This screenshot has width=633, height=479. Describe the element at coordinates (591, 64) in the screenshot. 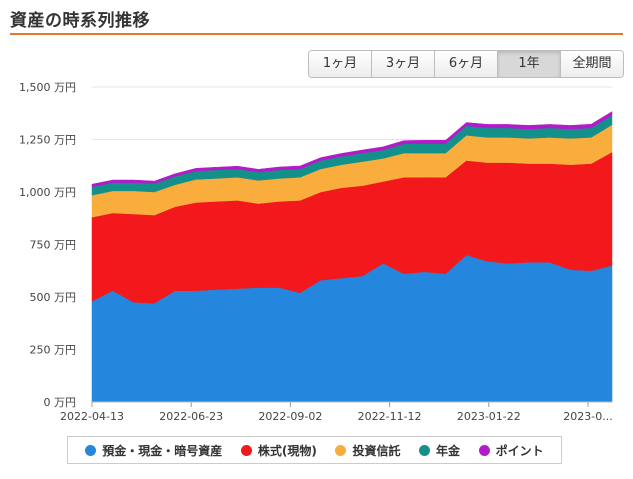

I see `tab-all-period: 全期間` at that location.